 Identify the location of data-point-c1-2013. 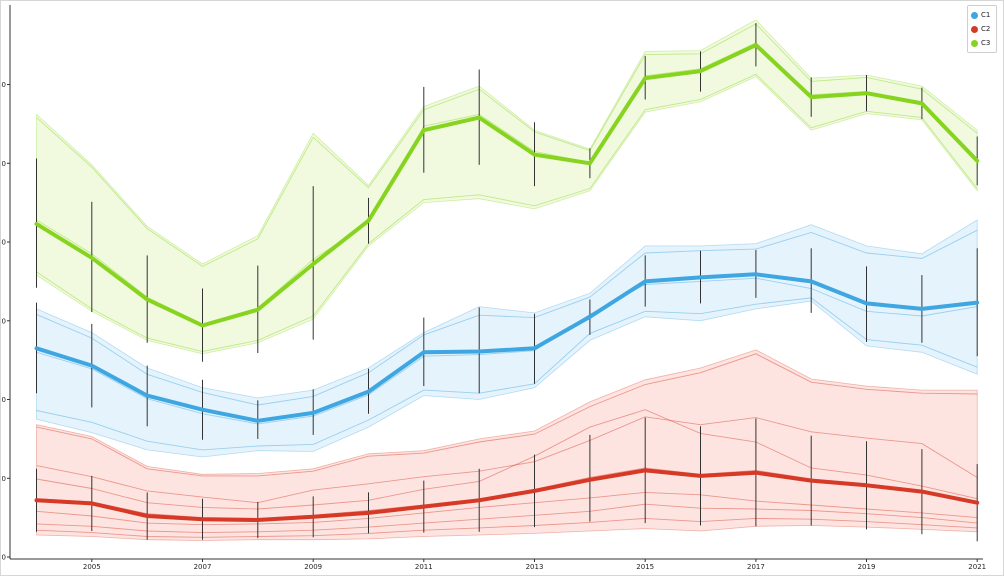
(534, 348).